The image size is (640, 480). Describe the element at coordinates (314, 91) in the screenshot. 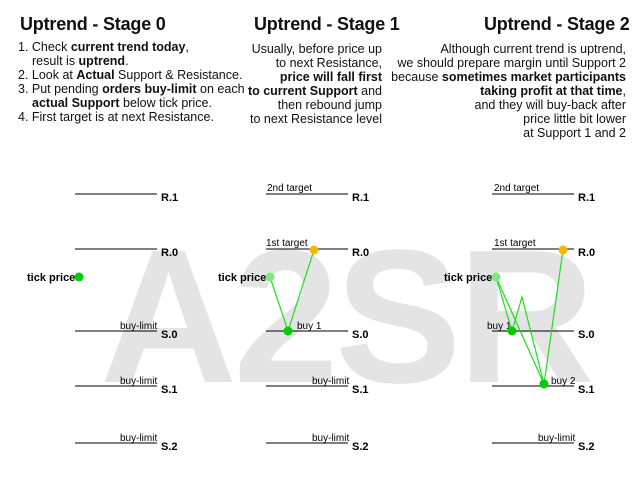

I see `stage1-line4: to current Support and` at that location.